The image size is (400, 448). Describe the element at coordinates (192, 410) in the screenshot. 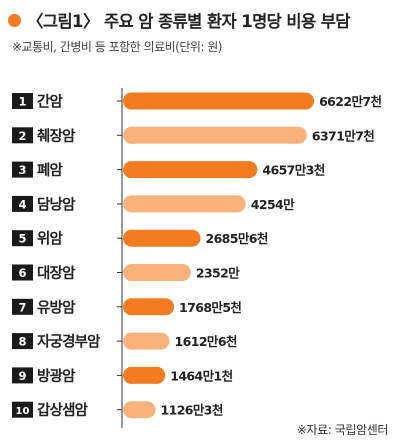

I see `value-label: 1126만3천` at that location.